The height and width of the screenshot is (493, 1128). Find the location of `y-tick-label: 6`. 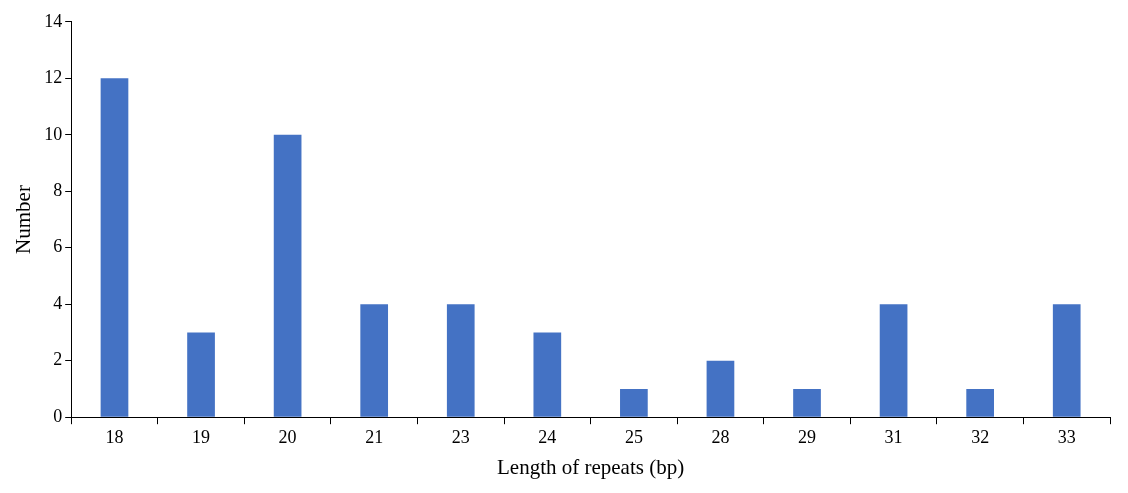

y-tick-label: 6 is located at coordinates (58, 246).